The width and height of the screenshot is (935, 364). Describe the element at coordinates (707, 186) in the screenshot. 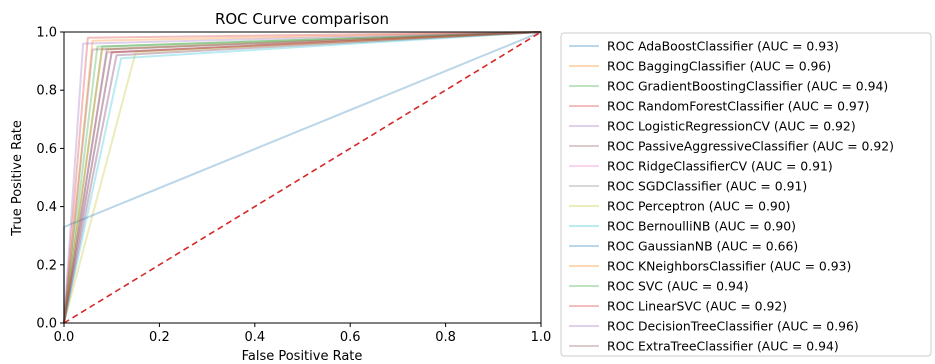

I see `legend-label: ROC SGDClassifier (AUC = 0.91)` at that location.